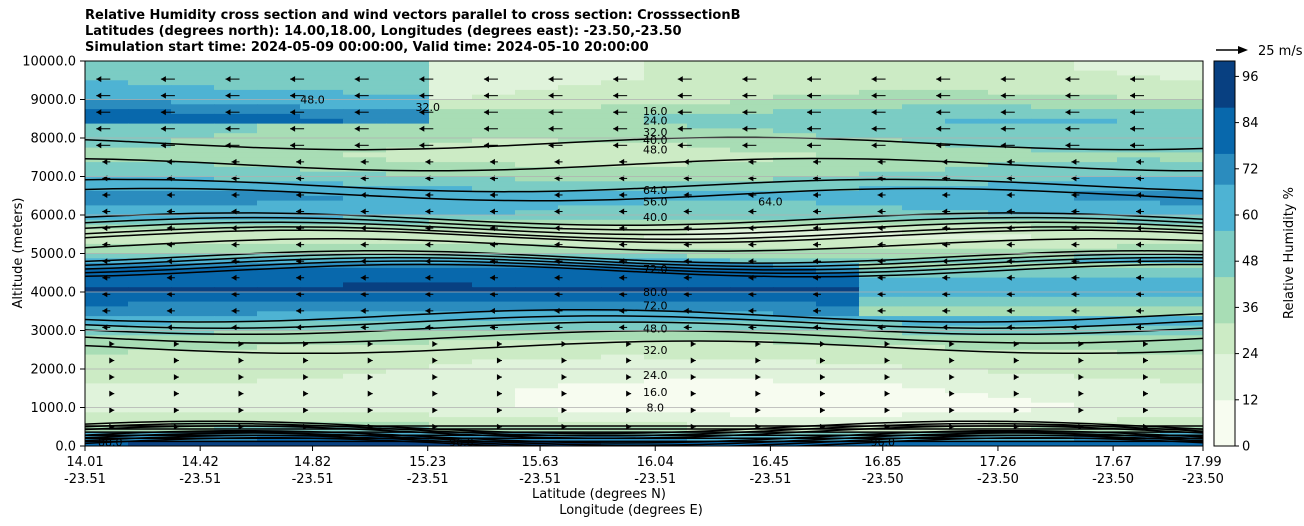 The height and width of the screenshot is (526, 1304). I want to click on x-tick-label-lat: 16.04, so click(655, 462).